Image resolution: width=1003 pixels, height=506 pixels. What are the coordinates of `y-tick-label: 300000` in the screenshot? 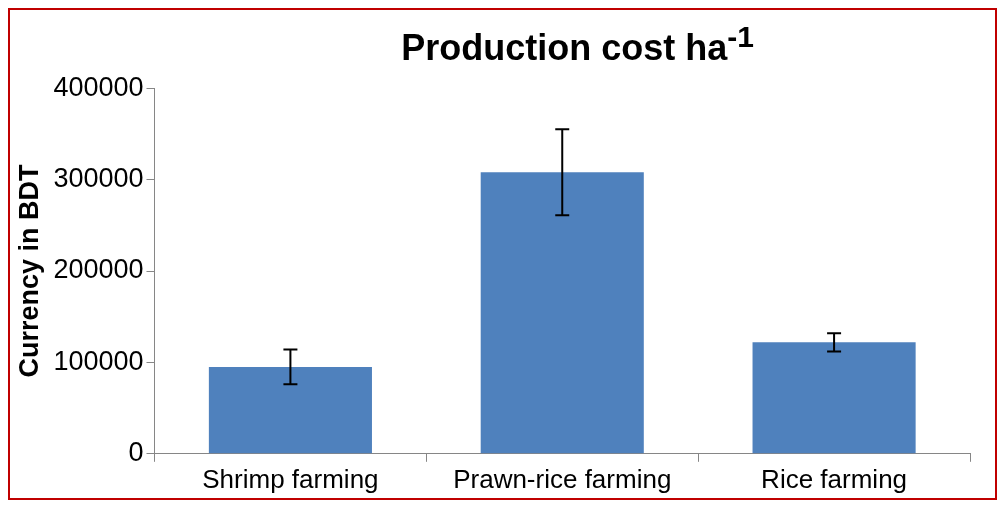 It's located at (98, 178).